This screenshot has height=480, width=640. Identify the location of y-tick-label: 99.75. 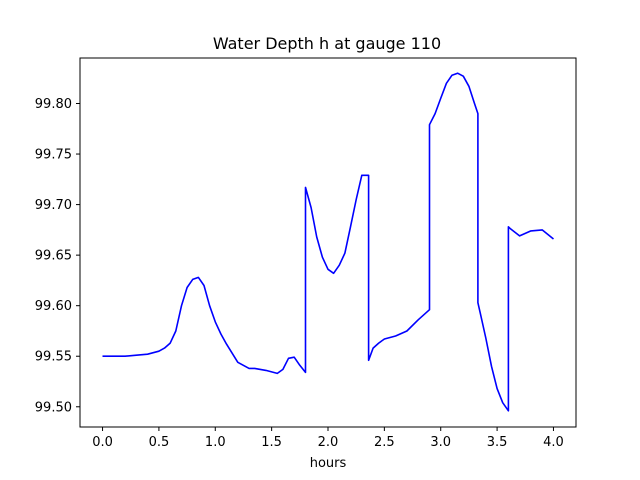
(53, 155).